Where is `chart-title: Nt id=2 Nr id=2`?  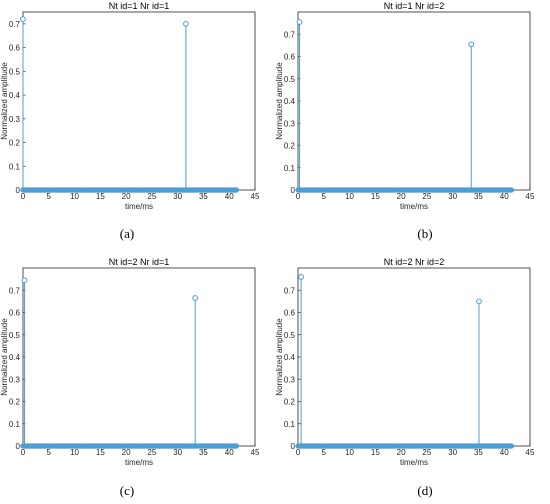 chart-title: Nt id=2 Nr id=2 is located at coordinates (414, 262).